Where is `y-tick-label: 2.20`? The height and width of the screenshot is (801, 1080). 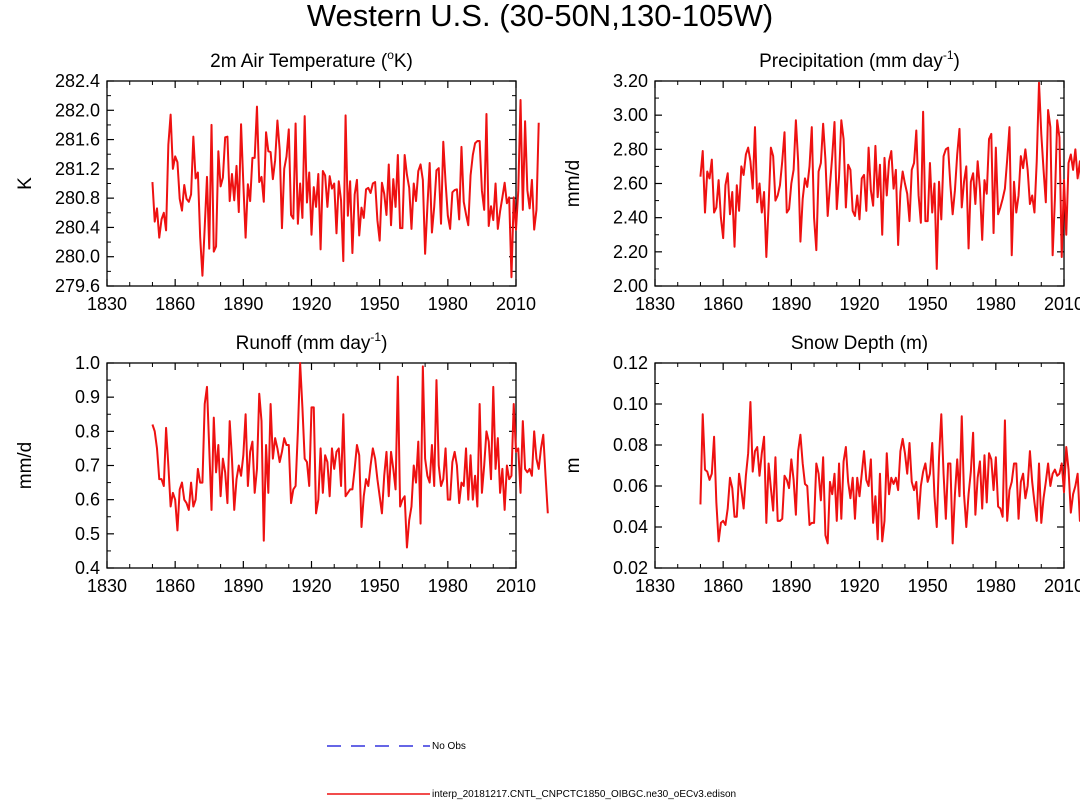 y-tick-label: 2.20 is located at coordinates (630, 252).